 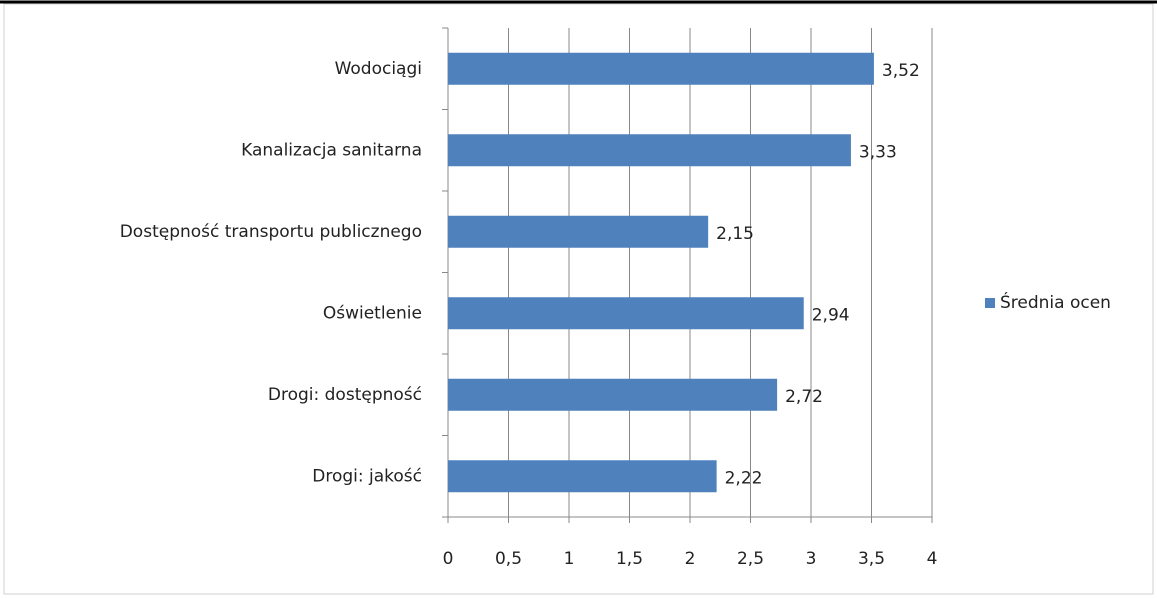 I want to click on x-tick-label: 0, so click(x=448, y=559).